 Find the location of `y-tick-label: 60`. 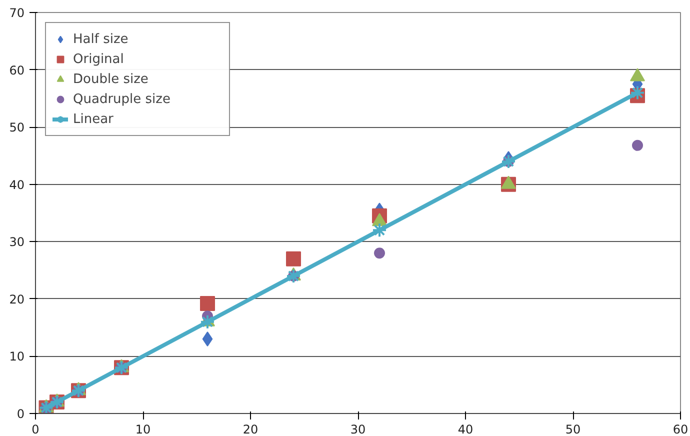

y-tick-label: 60 is located at coordinates (17, 70).